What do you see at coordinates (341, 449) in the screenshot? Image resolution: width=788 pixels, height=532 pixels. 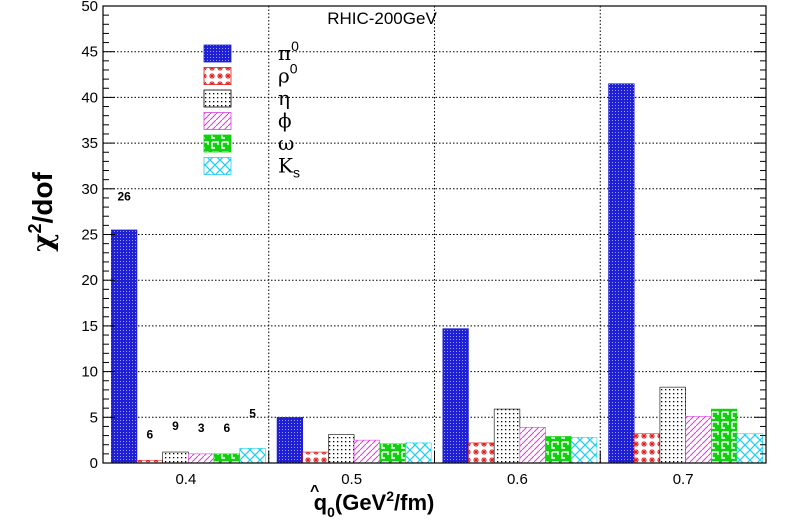 I see `bar-η-0.5` at bounding box center [341, 449].